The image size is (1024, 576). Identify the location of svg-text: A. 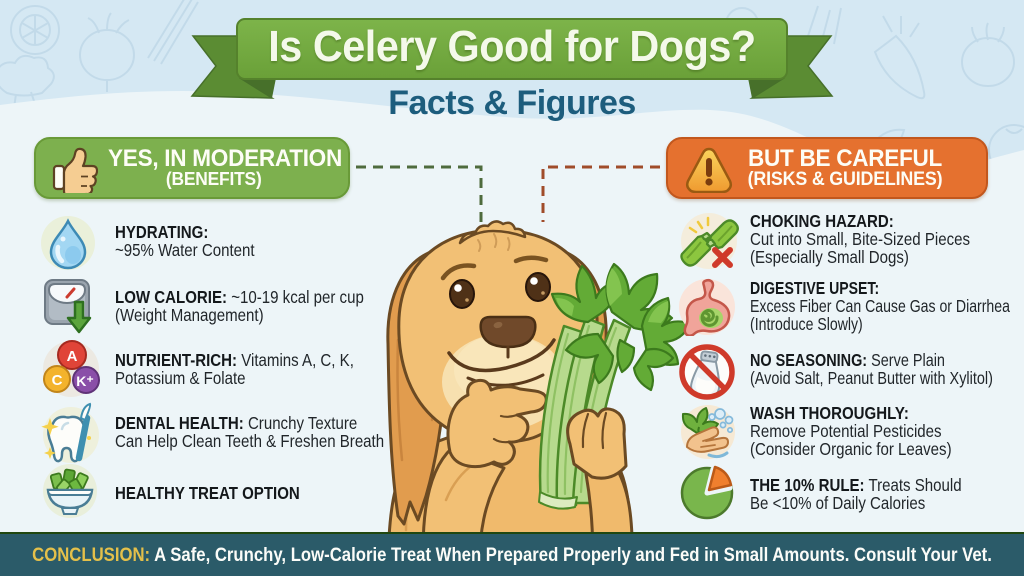
(72, 356).